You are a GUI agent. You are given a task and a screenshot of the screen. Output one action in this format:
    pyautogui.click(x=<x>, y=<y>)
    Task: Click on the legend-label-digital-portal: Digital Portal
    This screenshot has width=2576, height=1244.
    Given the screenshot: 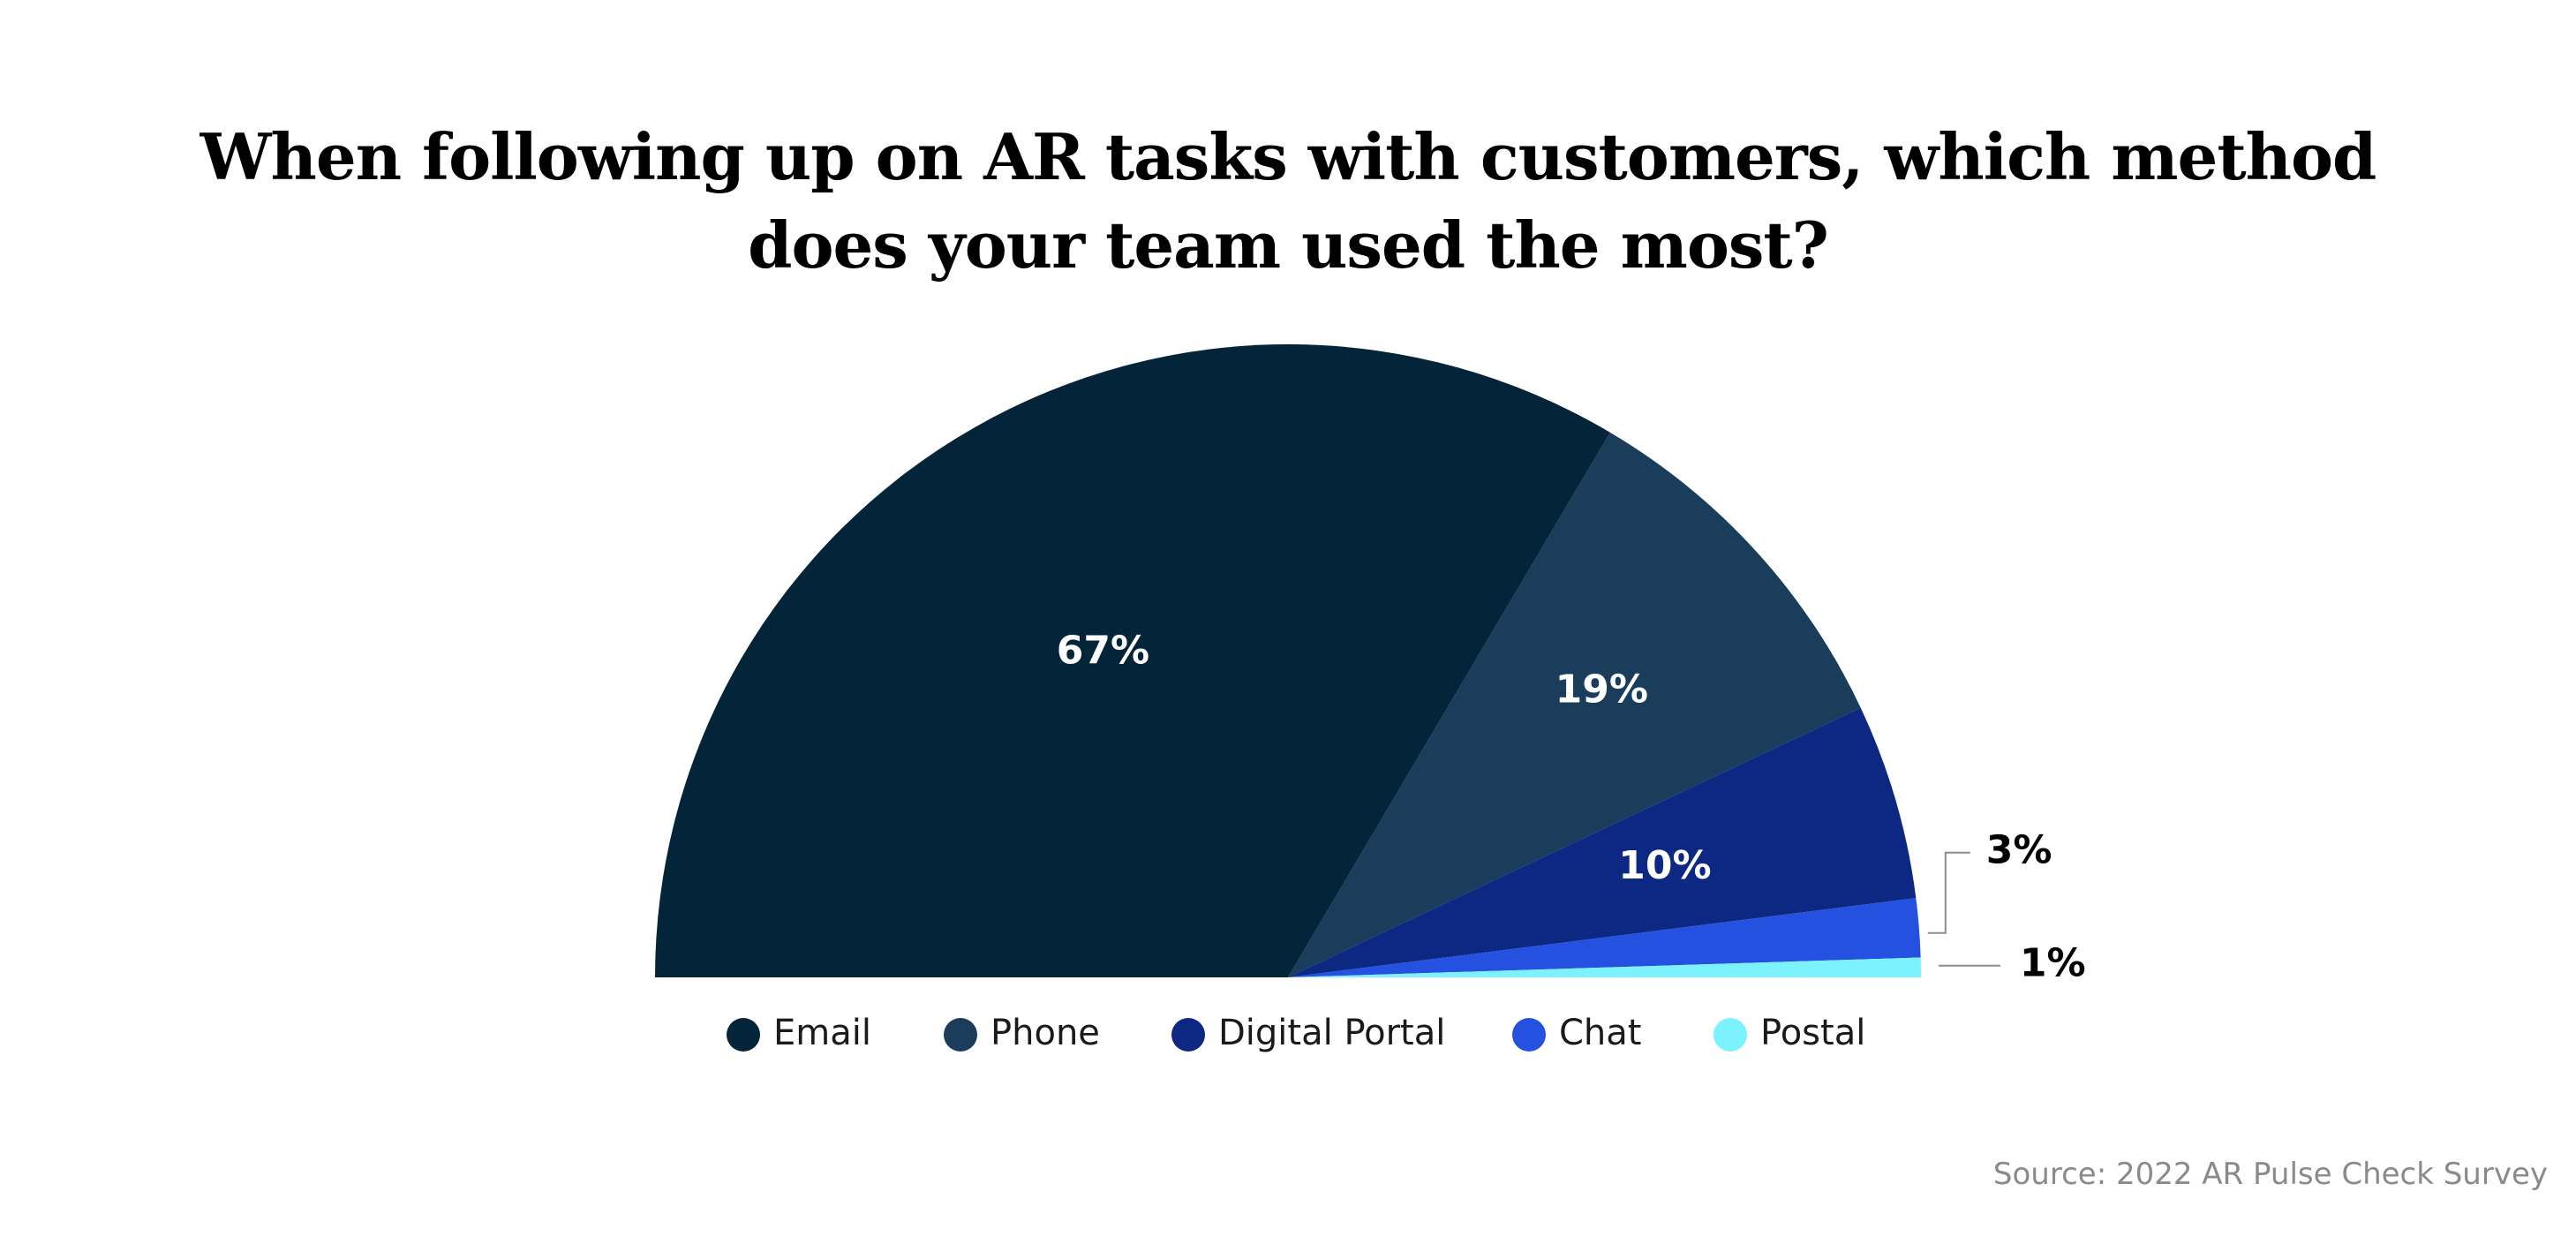 What is the action you would take?
    pyautogui.click(x=1331, y=1033)
    